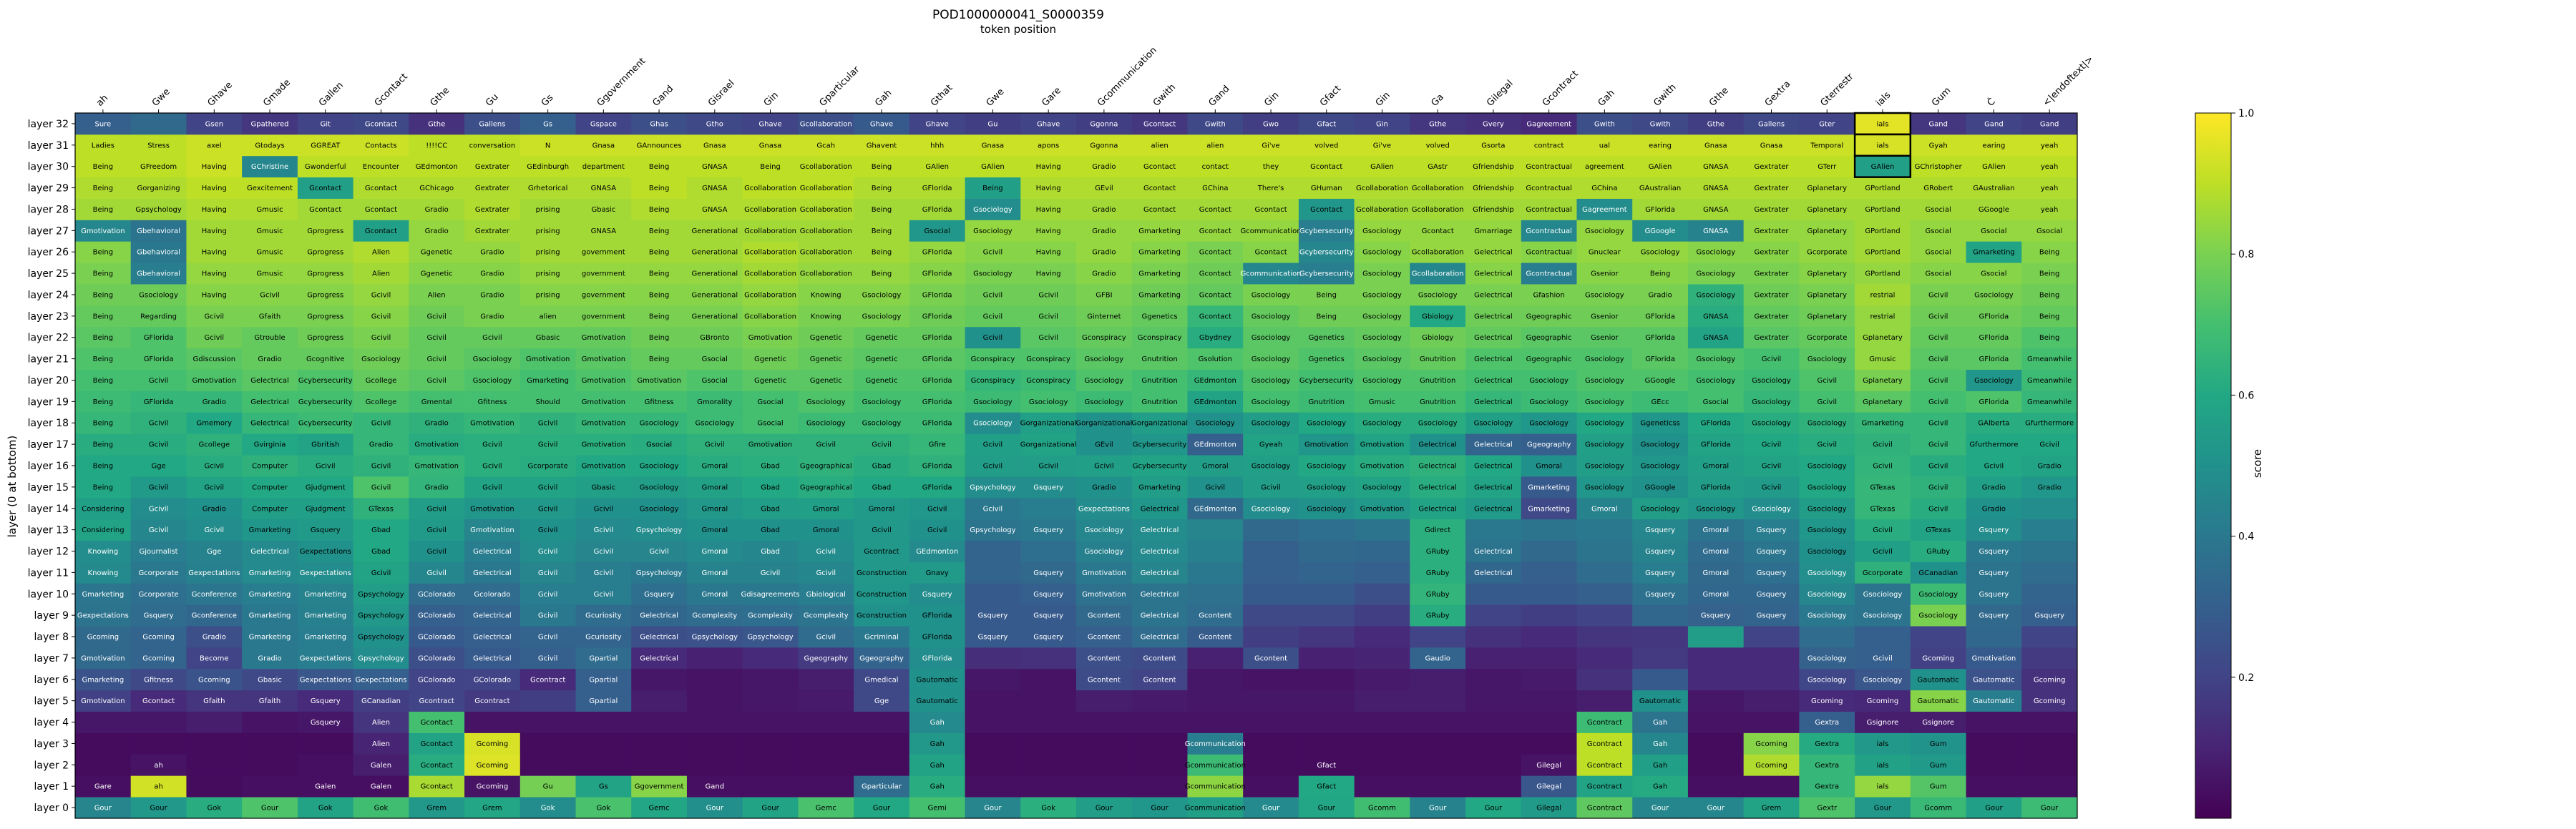 Image resolution: width=2576 pixels, height=829 pixels. What do you see at coordinates (547, 402) in the screenshot?
I see `cell-label: Should` at bounding box center [547, 402].